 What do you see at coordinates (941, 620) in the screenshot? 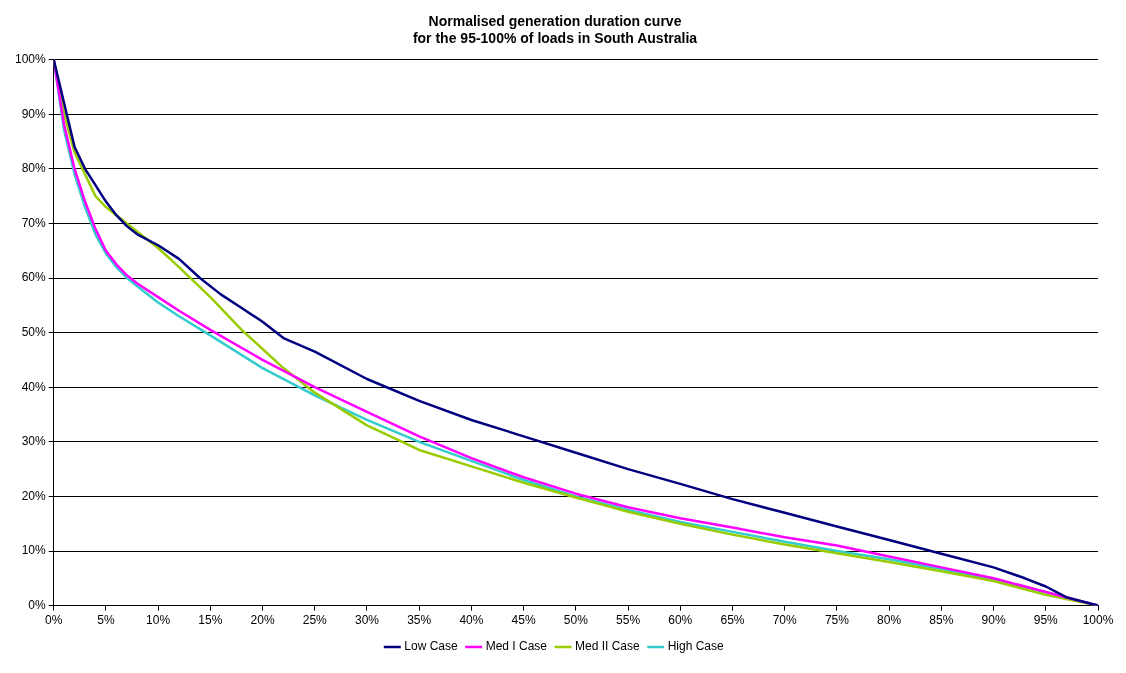
I see `x-tick-label: 85%` at bounding box center [941, 620].